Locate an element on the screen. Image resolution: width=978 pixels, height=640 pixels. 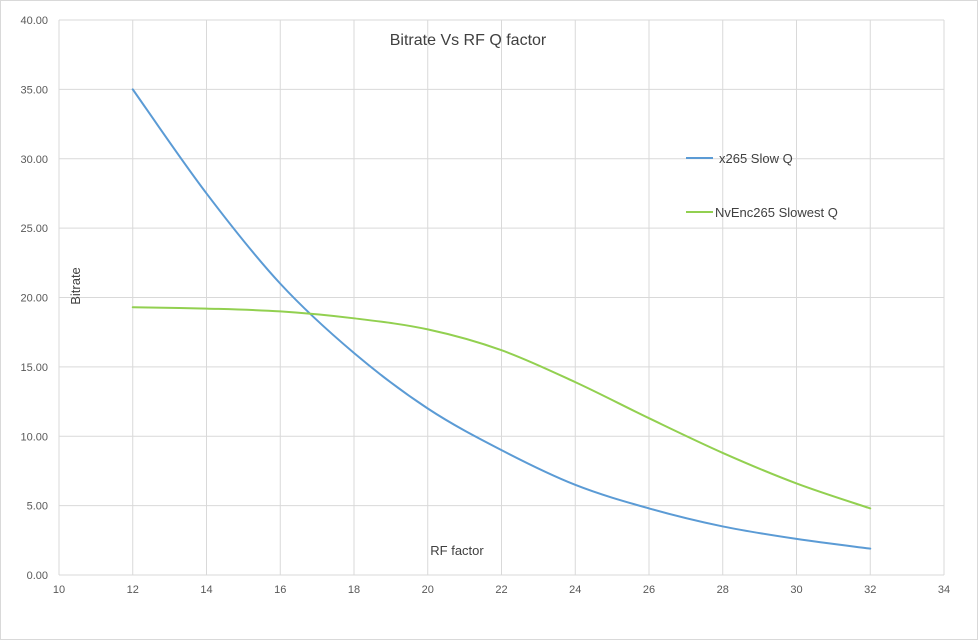
x-tick-label: 24 is located at coordinates (575, 590).